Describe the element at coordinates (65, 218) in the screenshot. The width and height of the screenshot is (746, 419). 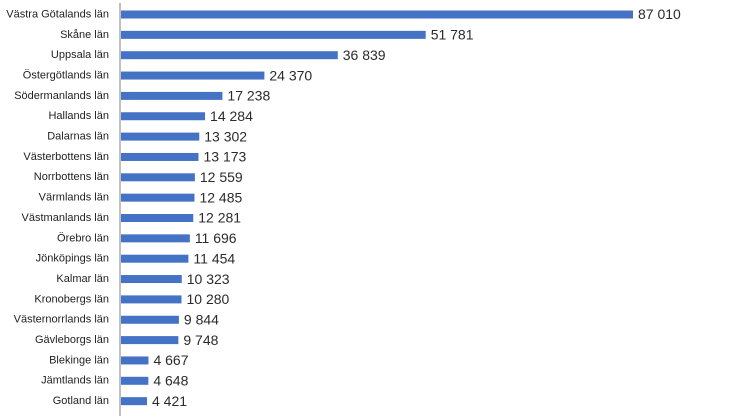
I see `category-label-10: Västmanlands län` at that location.